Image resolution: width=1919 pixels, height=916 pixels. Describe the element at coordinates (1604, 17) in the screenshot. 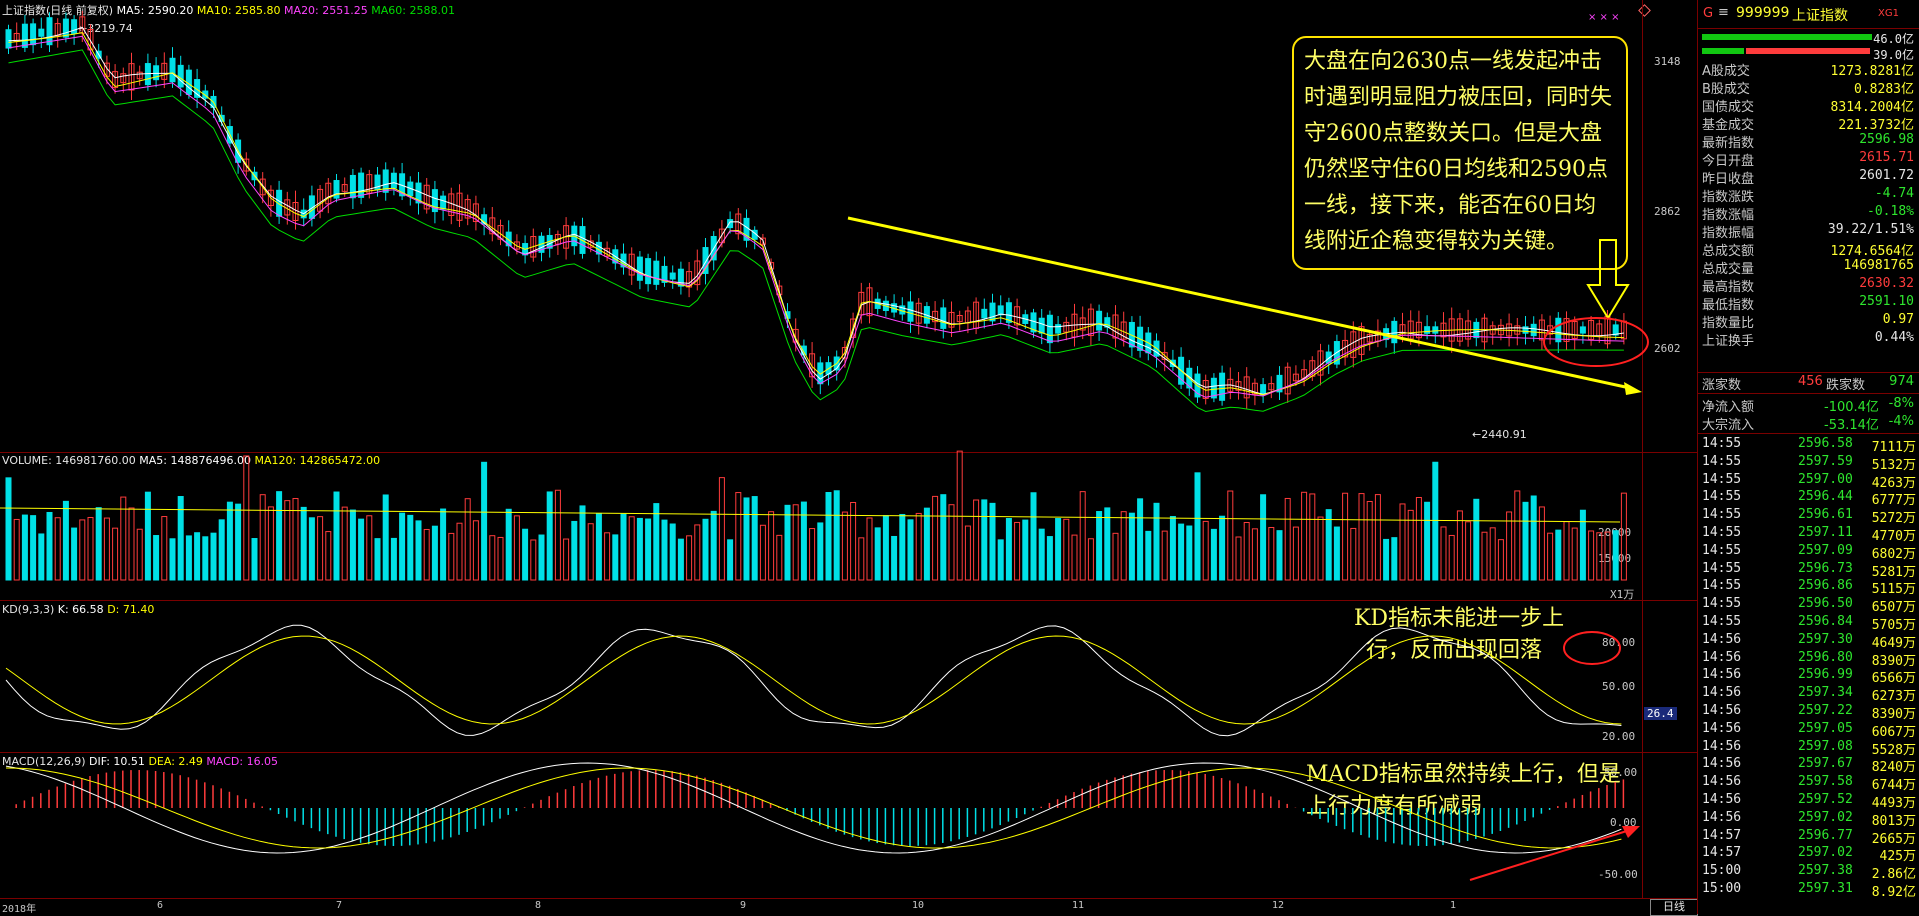

I see `corner-marks: × × ×` at that location.